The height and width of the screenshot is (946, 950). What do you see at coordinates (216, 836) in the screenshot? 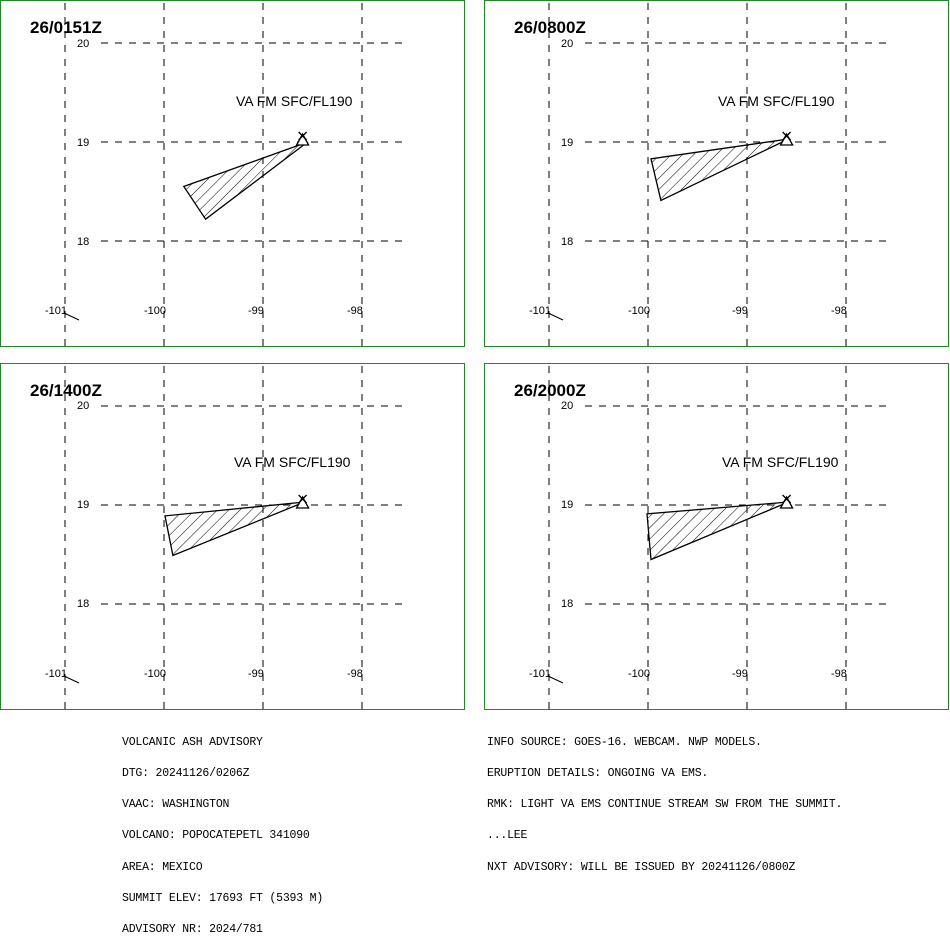
I see `advisory-volcano: VOLCANO: POPOCATEPETL 341090` at bounding box center [216, 836].